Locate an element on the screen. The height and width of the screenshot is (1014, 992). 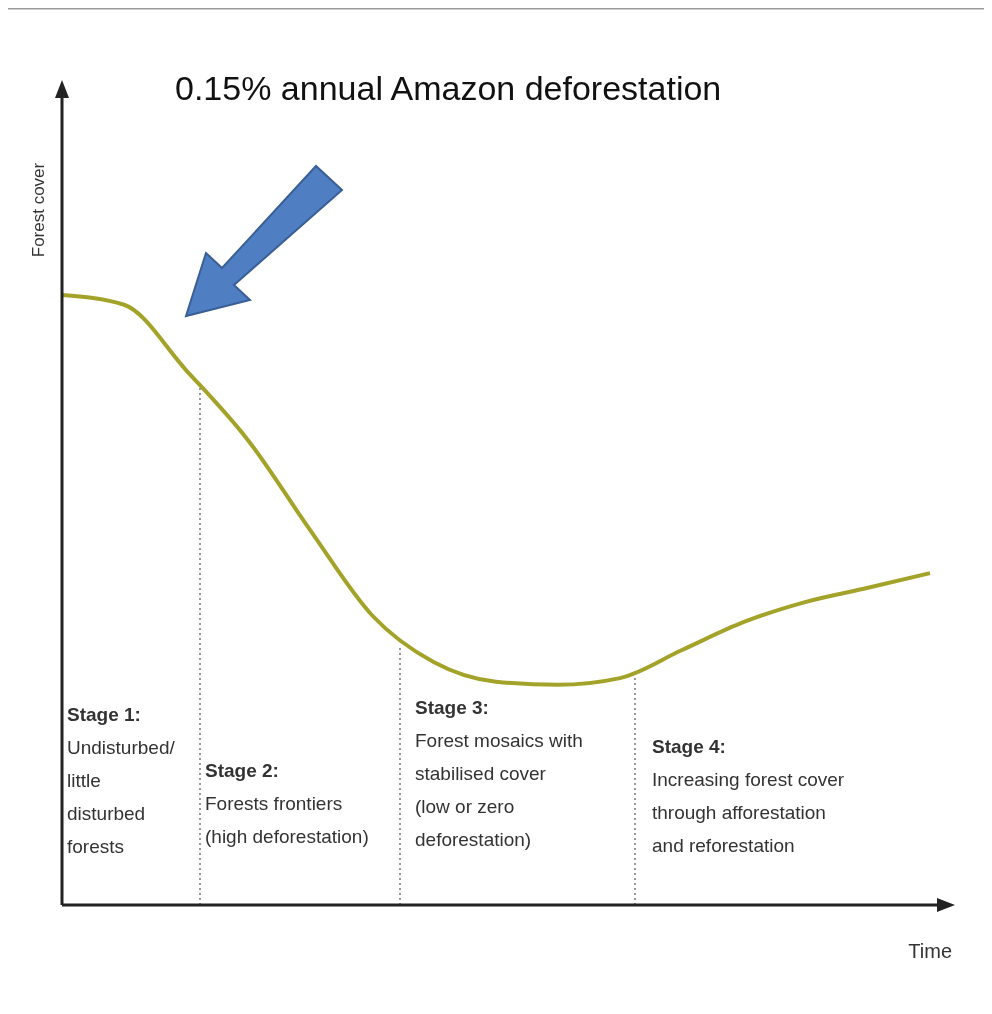
annotation: Stage 2: Forests frontiers (high deforestation) is located at coordinates (287, 803).